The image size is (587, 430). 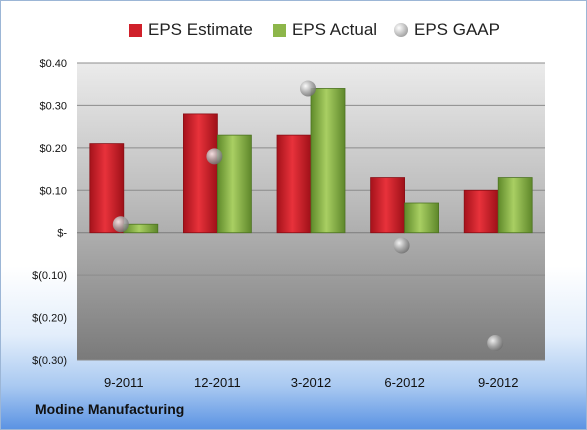 What do you see at coordinates (53, 64) in the screenshot?
I see `y-tick-label: $0.40` at bounding box center [53, 64].